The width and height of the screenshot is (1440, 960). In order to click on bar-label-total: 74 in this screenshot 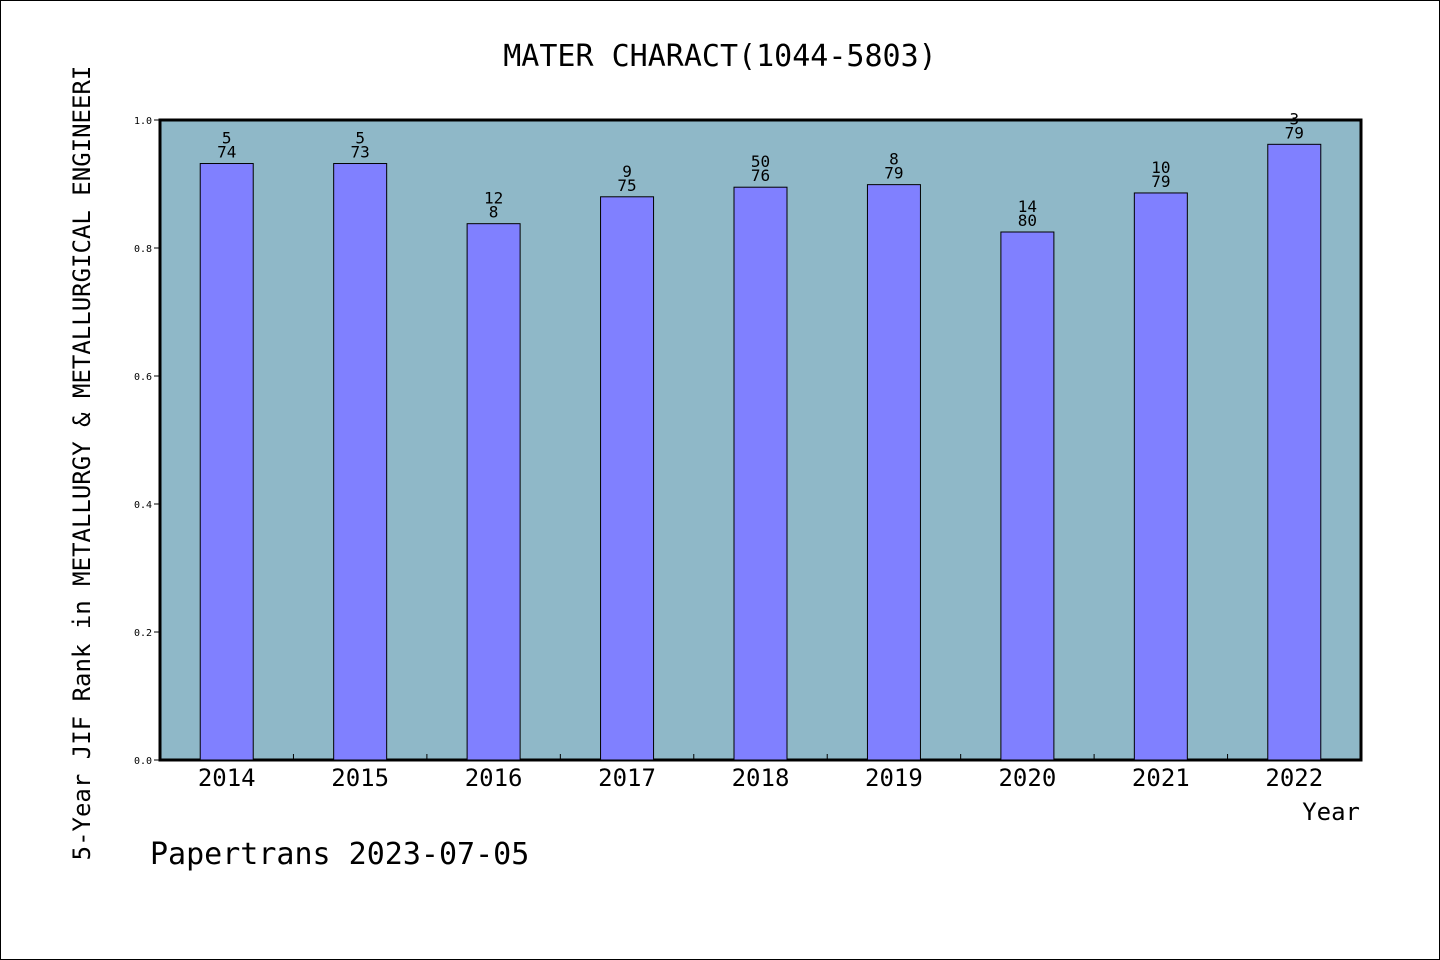, I will do `click(226, 152)`.